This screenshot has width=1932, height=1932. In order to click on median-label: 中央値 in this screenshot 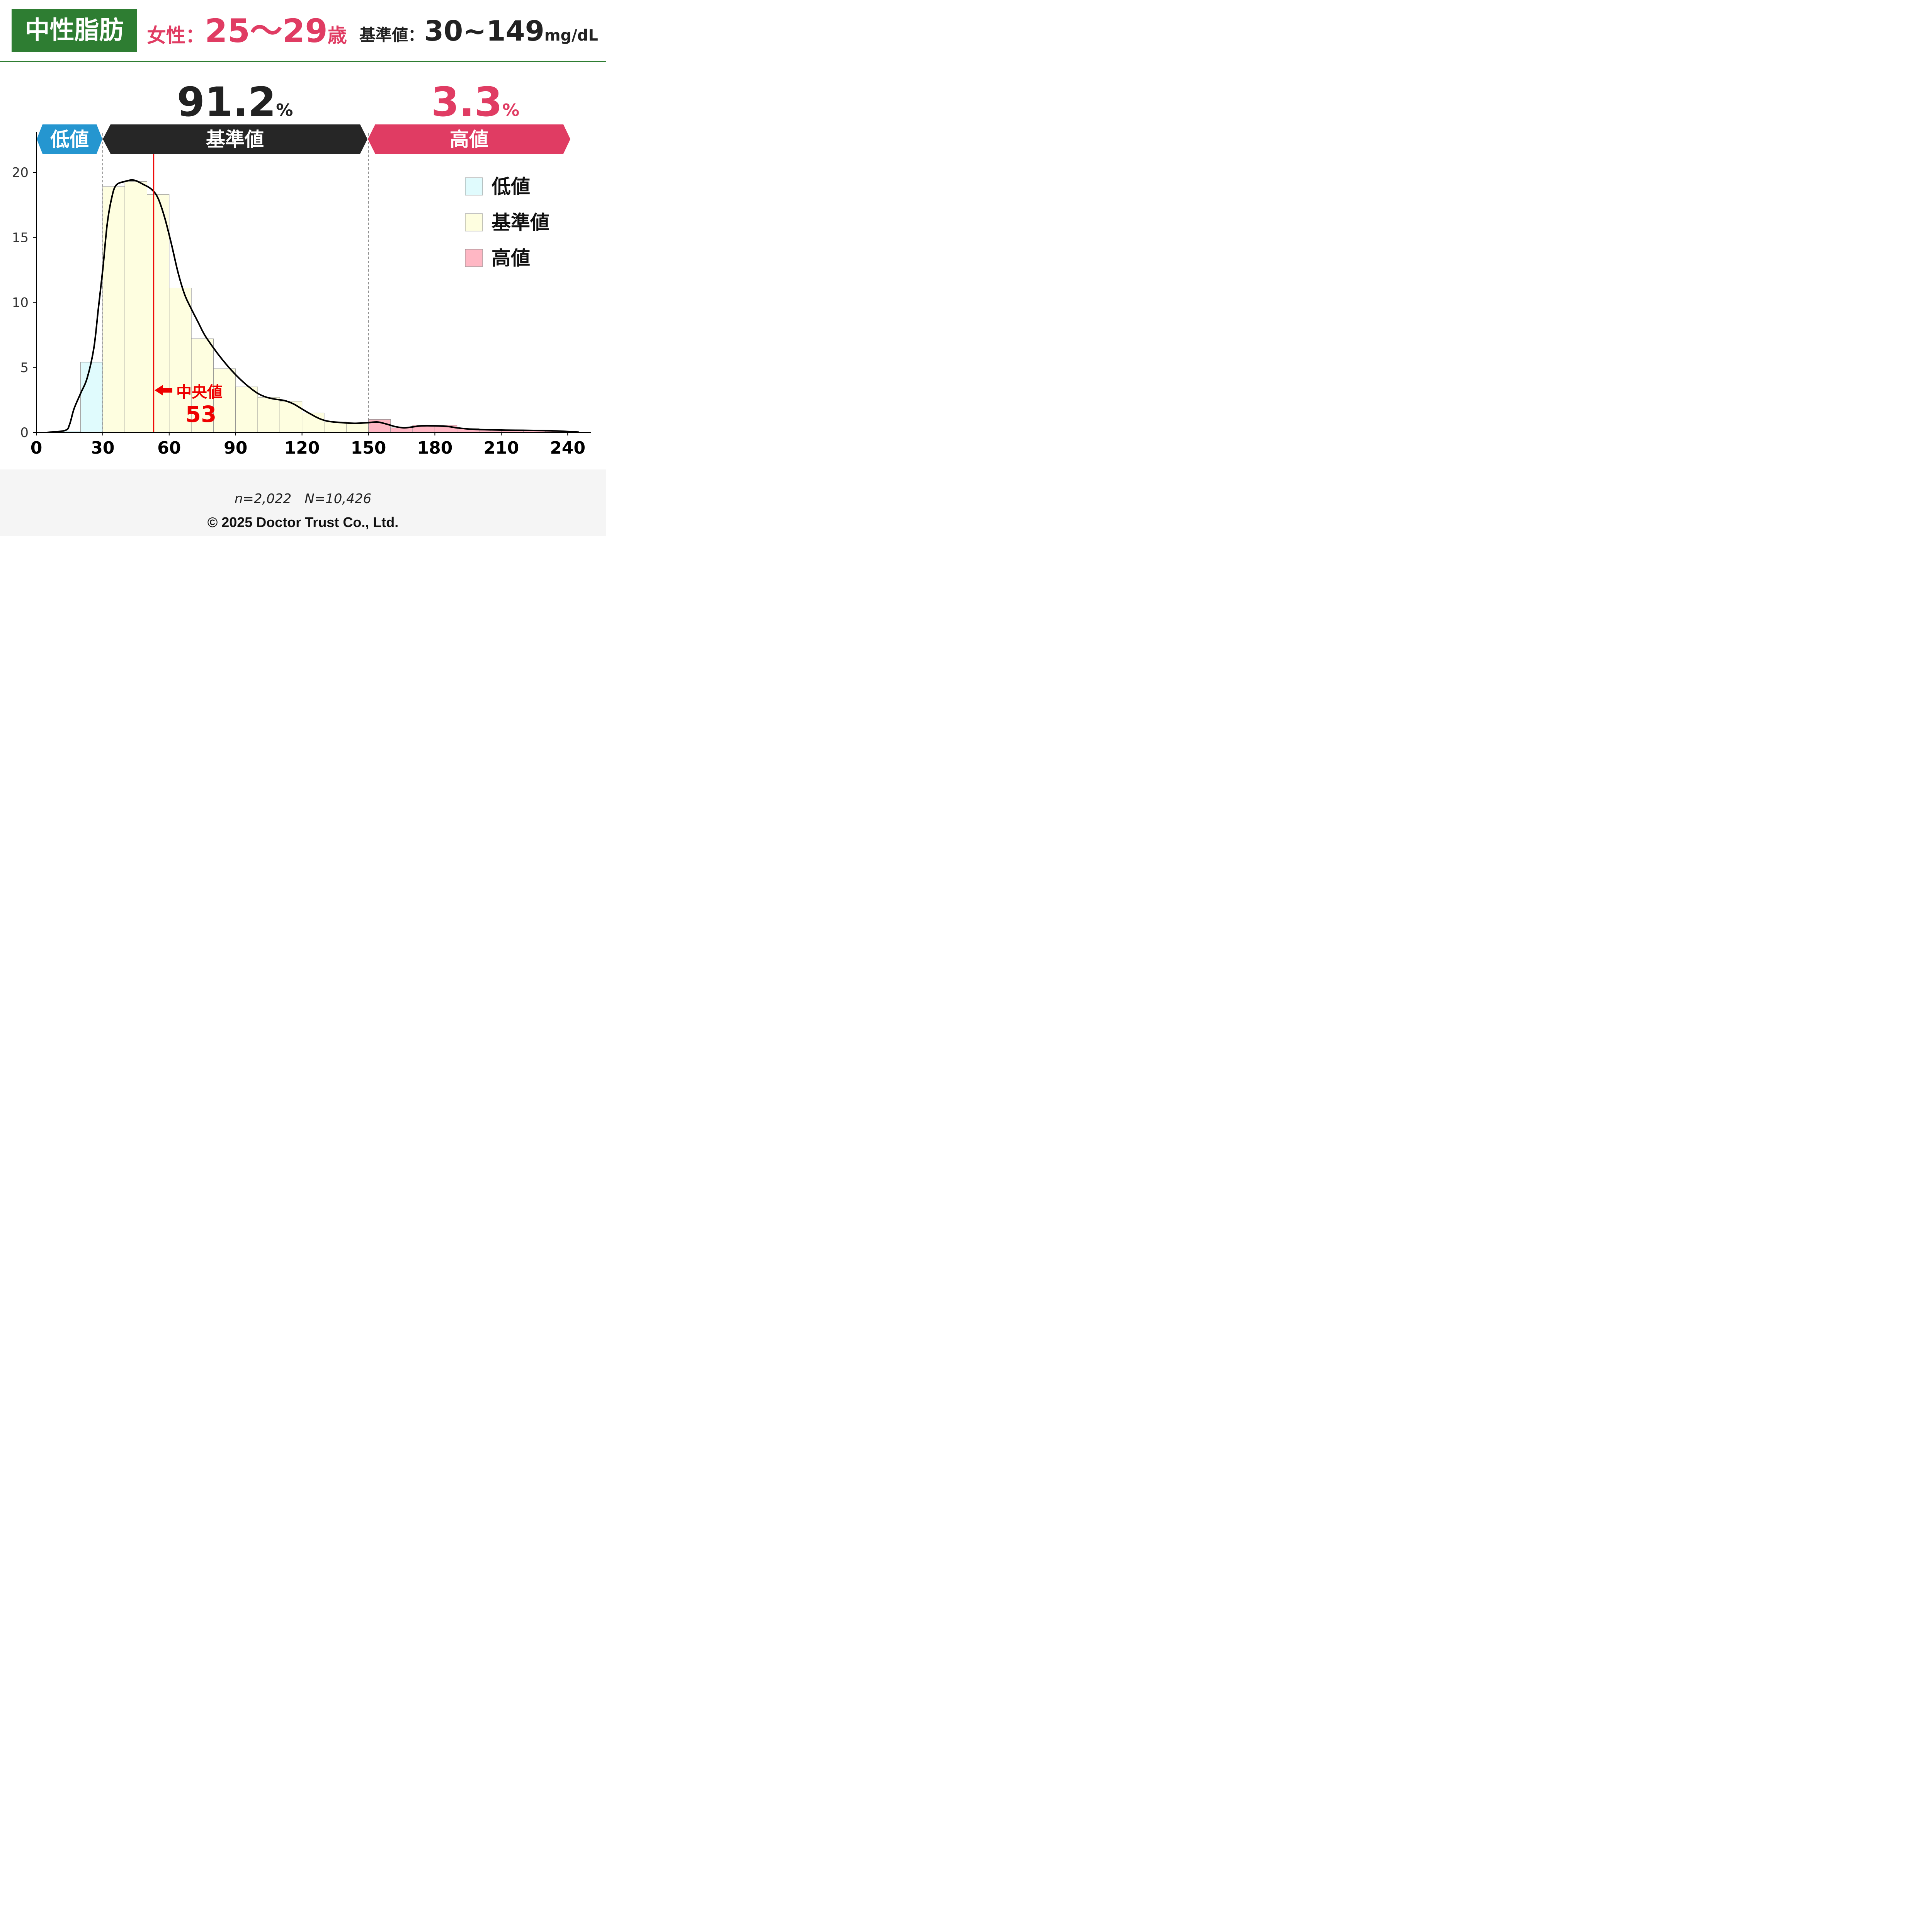, I will do `click(200, 392)`.